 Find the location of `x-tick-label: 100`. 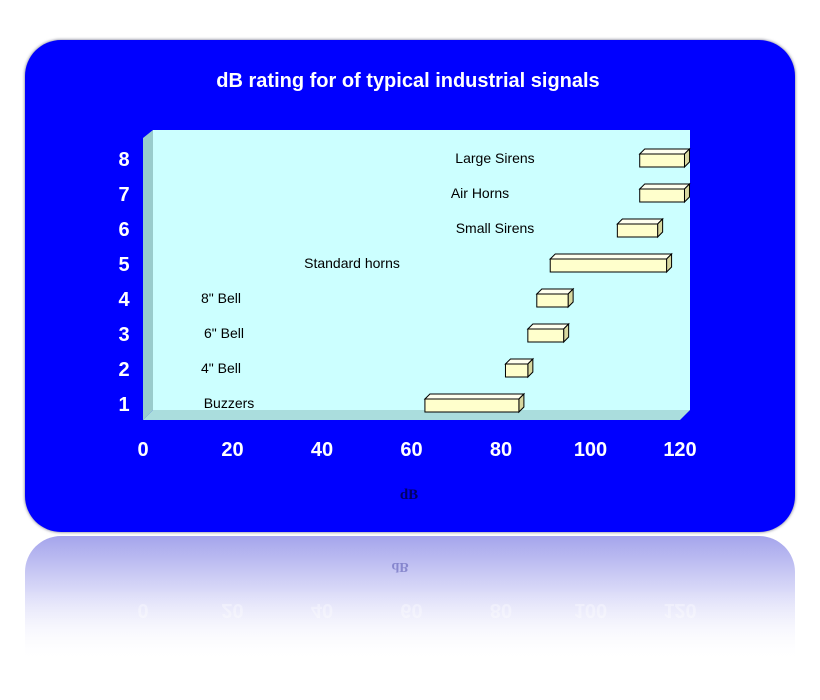

x-tick-label: 100 is located at coordinates (590, 450).